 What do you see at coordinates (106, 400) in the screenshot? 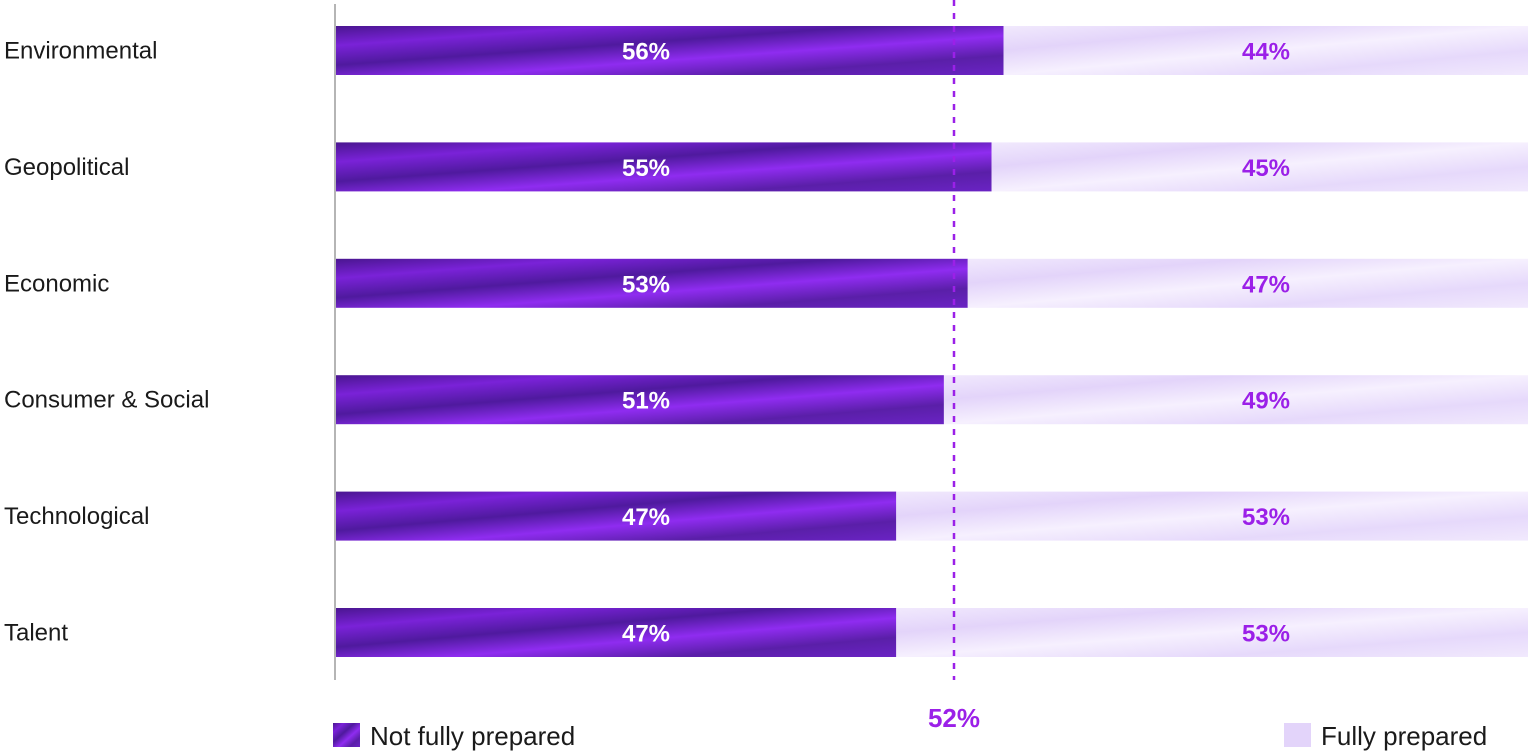
I see `category-label: Consumer & Social` at bounding box center [106, 400].